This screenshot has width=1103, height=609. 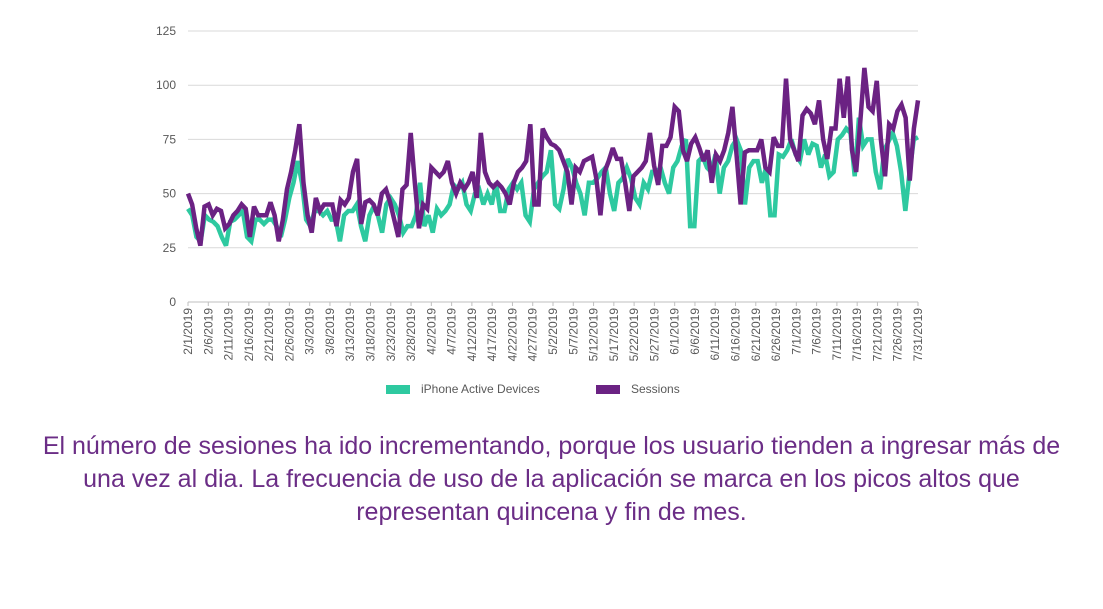 I want to click on x-tick-label: 3/3/2019, so click(x=310, y=331).